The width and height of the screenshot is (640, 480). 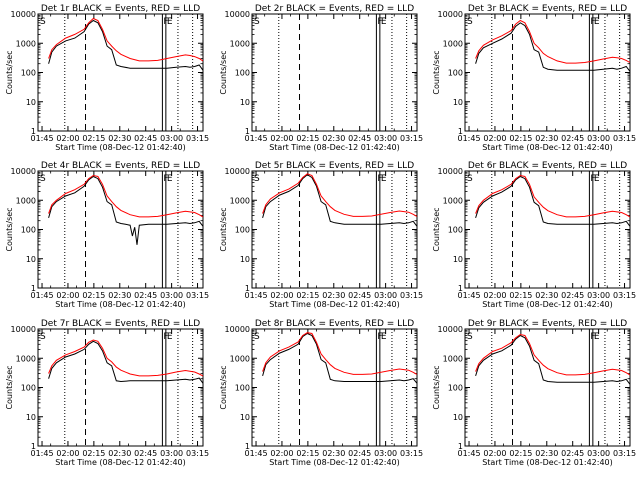 I want to click on panel-title: Det 8r BLACK = Events, RED = LLD, so click(x=334, y=324).